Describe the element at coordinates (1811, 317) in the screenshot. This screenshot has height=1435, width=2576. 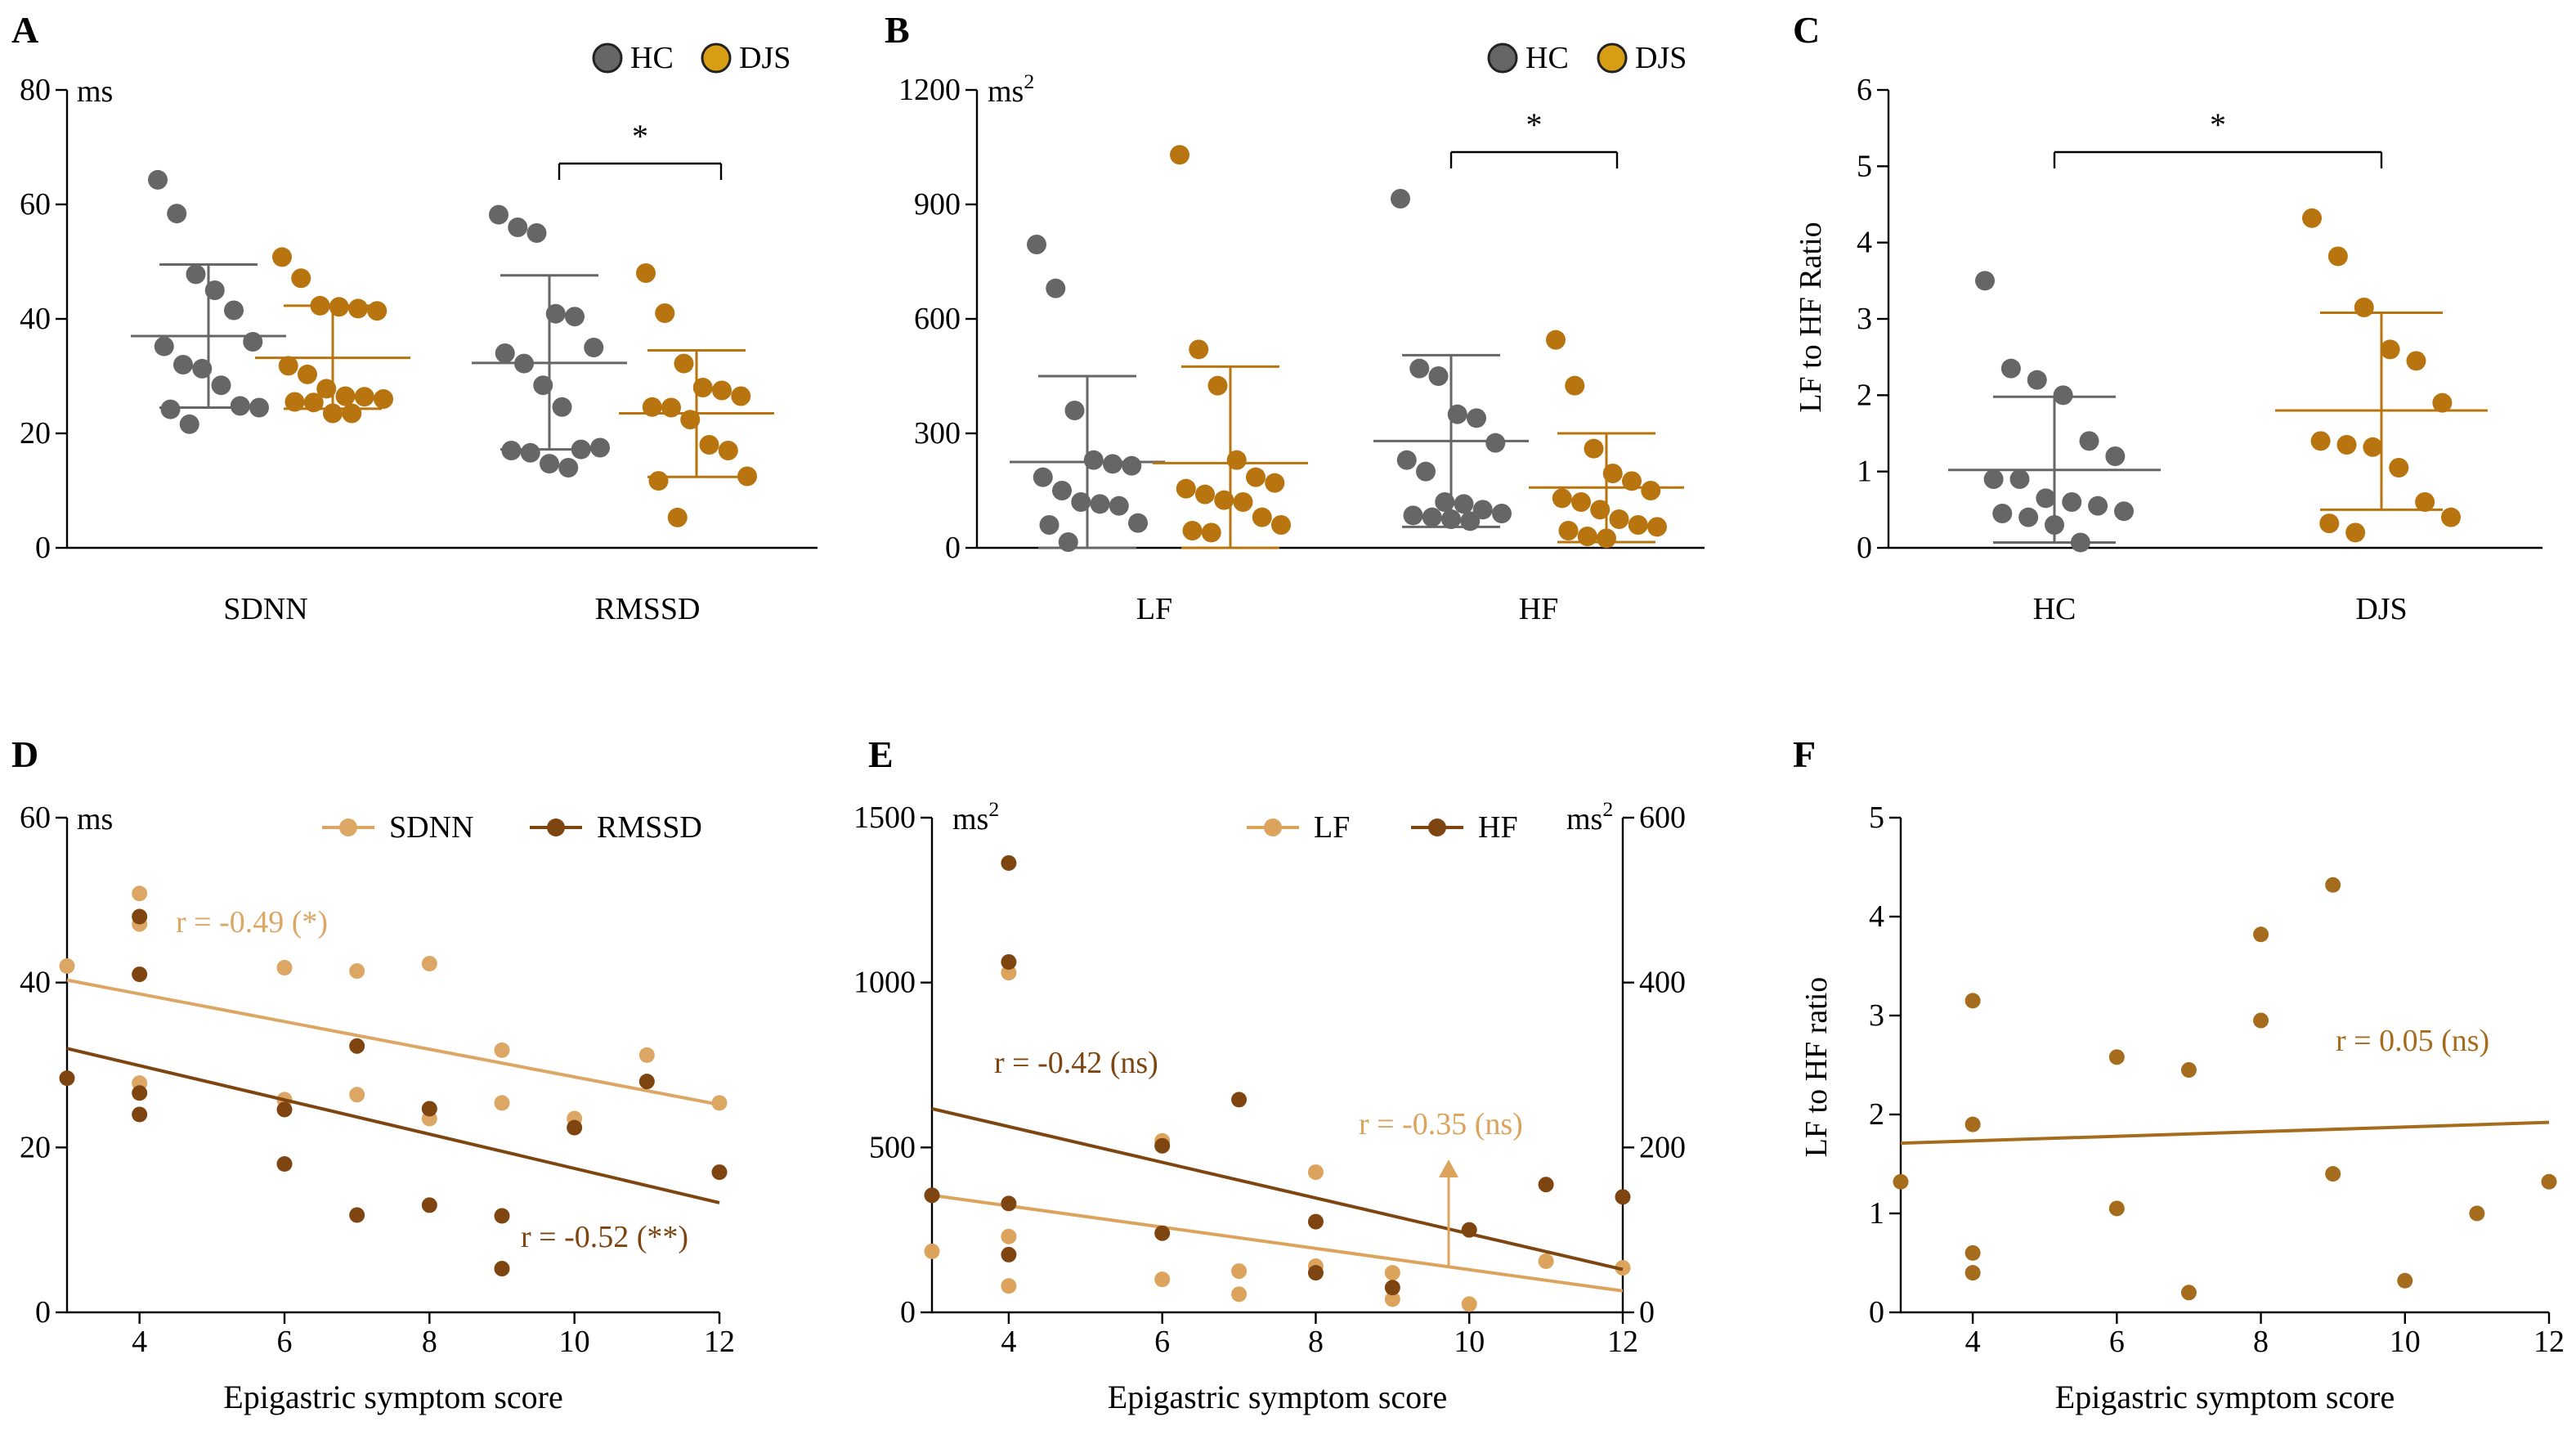
I see `y-axis-title: LF to HF Ratio` at that location.